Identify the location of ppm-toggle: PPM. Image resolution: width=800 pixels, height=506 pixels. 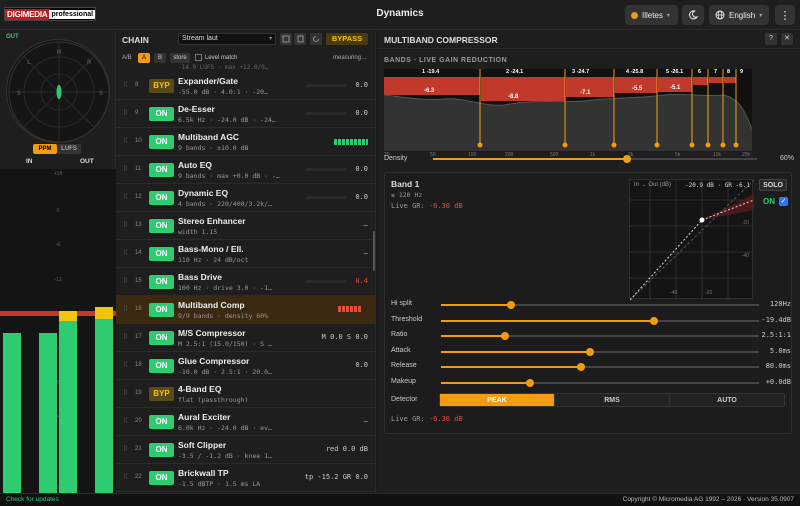
(45, 149).